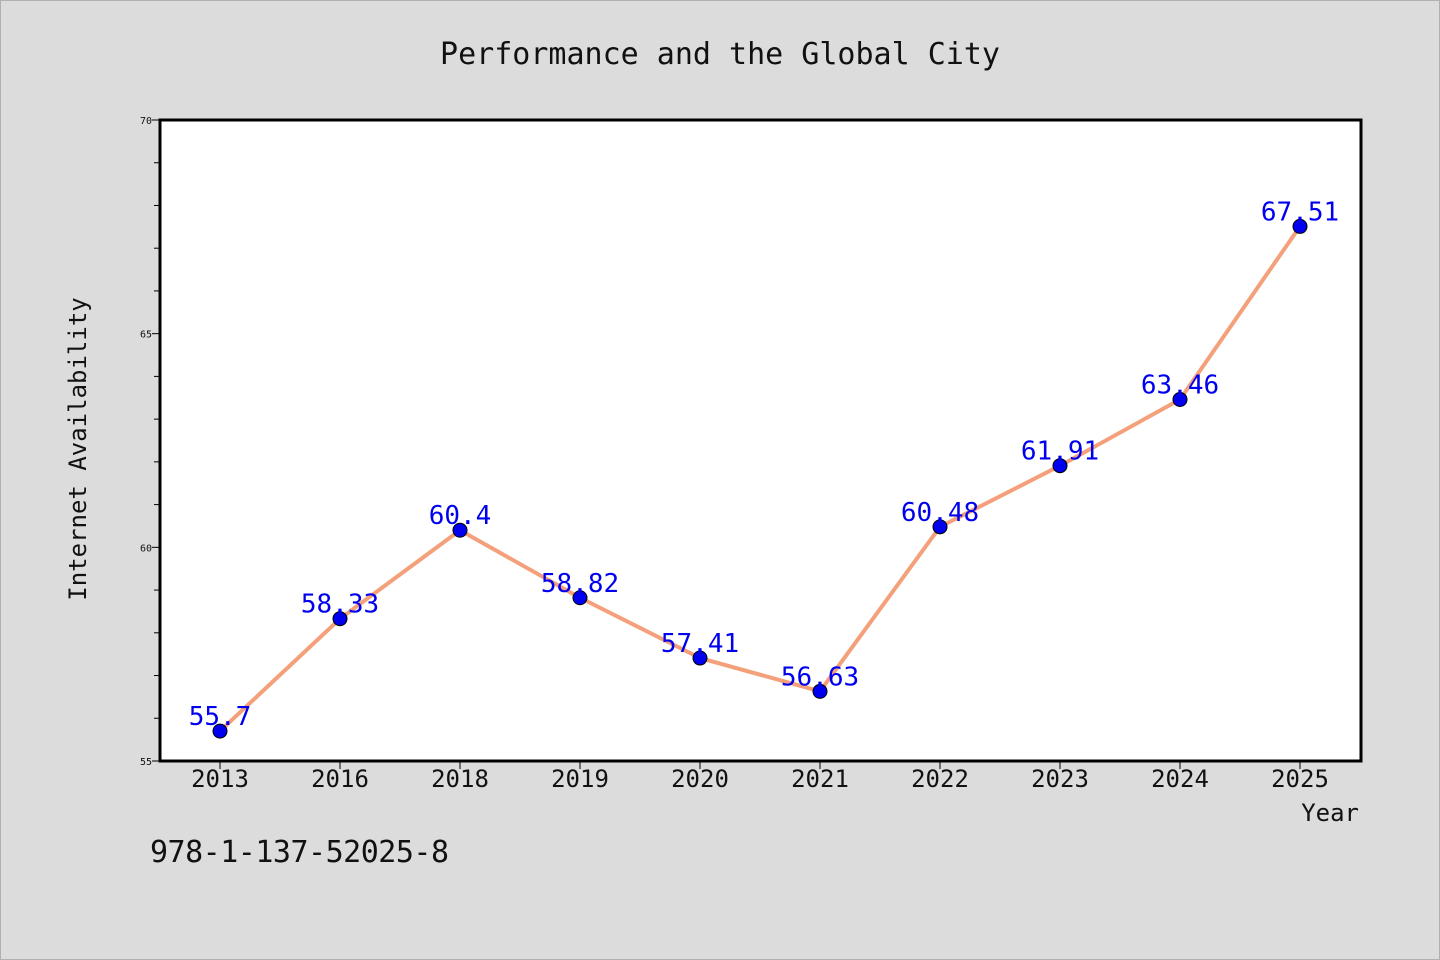  I want to click on y-tick-label: 60, so click(146, 548).